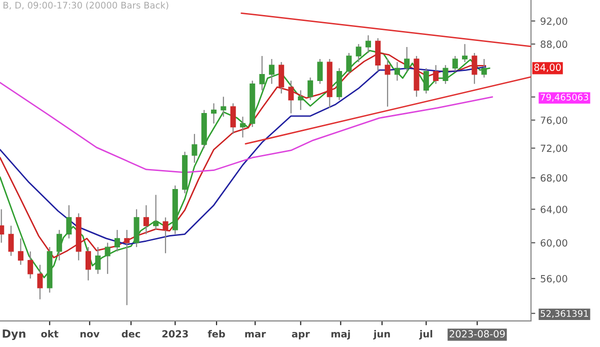  I want to click on y-tick-label: 88,00, so click(554, 44).